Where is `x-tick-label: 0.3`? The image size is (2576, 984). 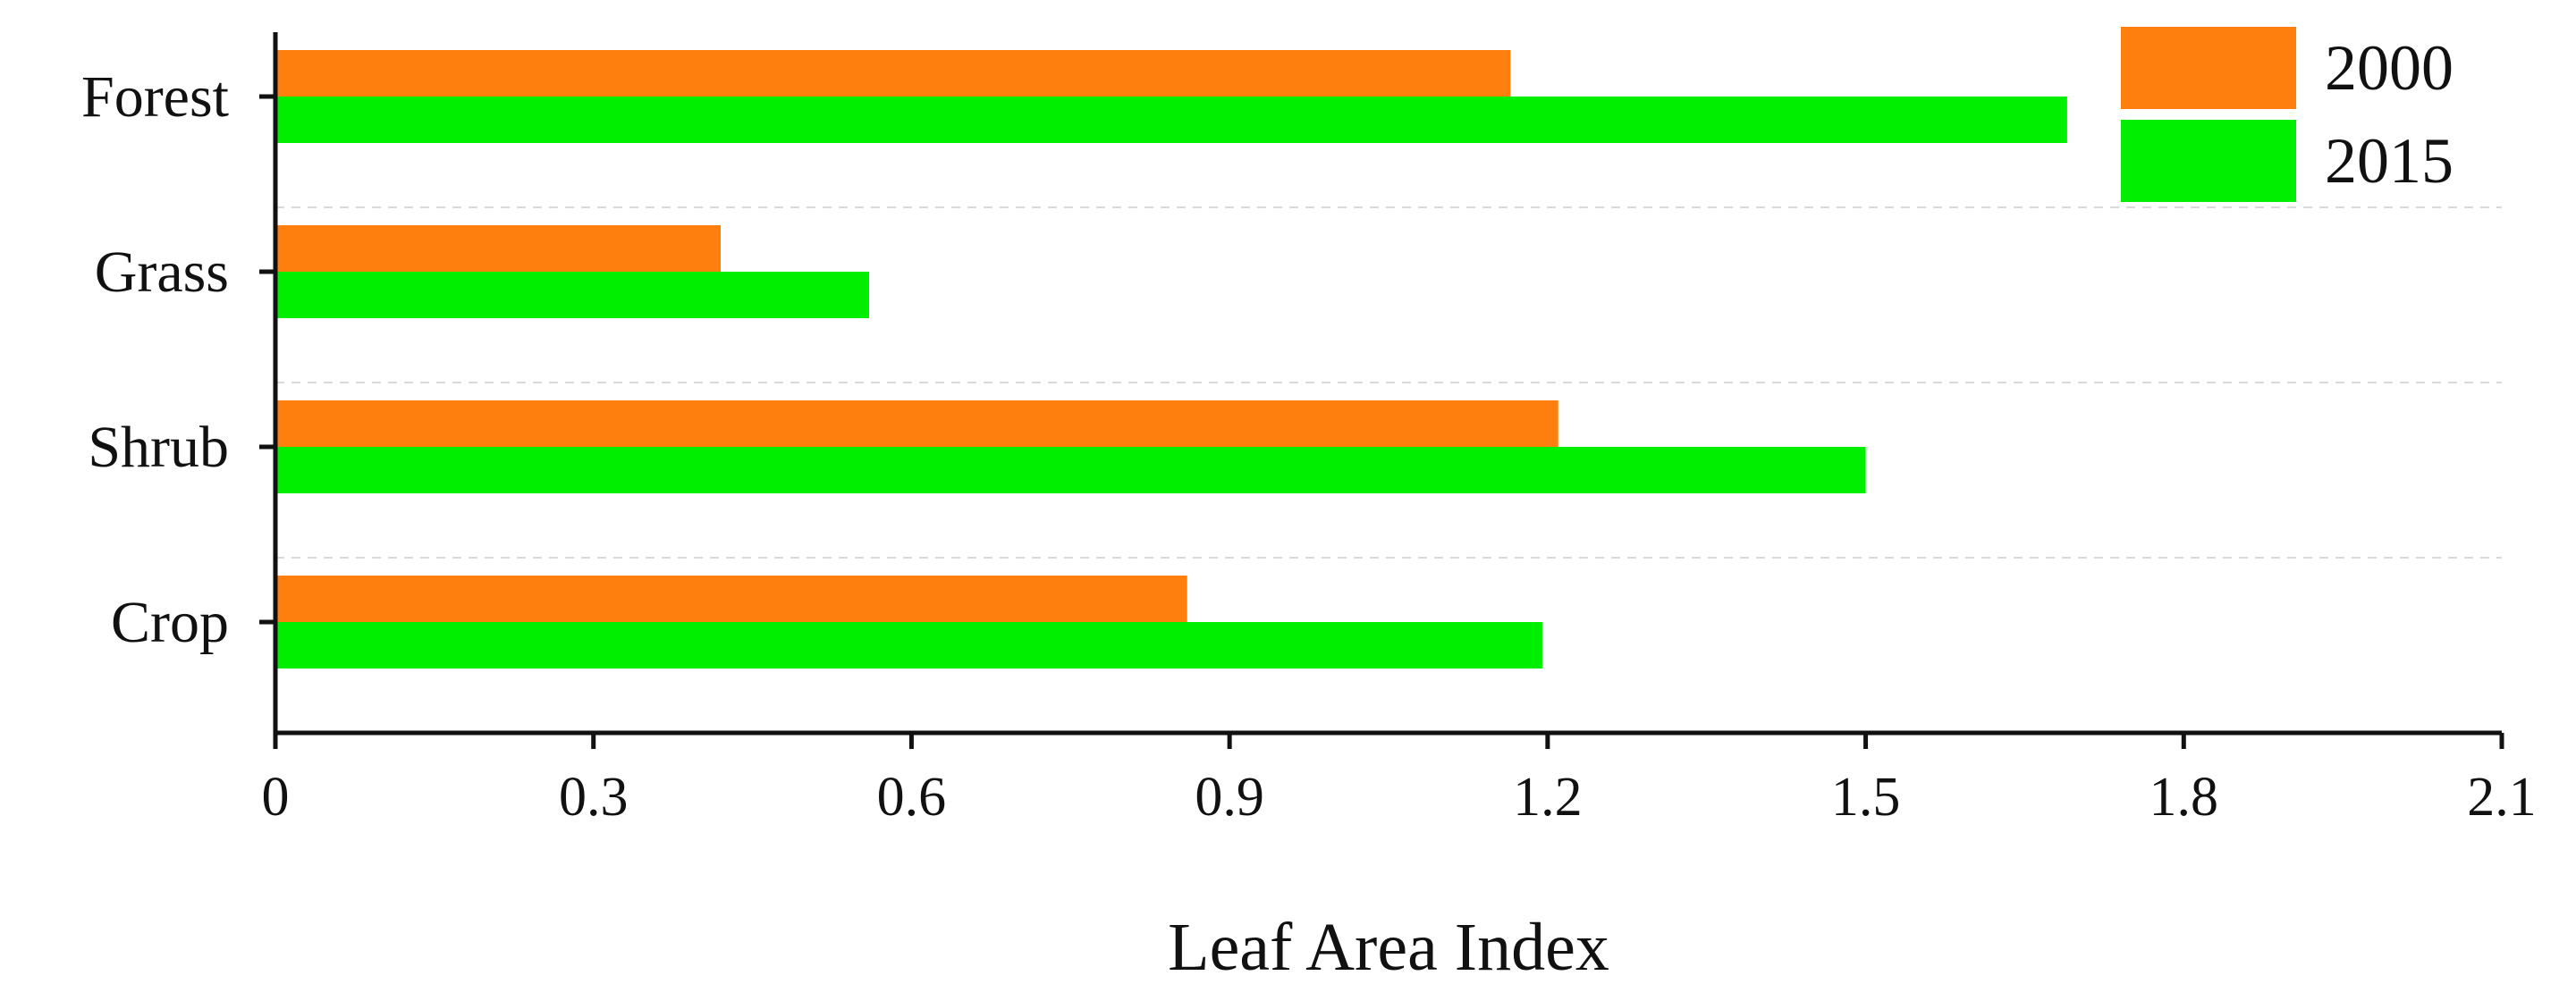 x-tick-label: 0.3 is located at coordinates (594, 797).